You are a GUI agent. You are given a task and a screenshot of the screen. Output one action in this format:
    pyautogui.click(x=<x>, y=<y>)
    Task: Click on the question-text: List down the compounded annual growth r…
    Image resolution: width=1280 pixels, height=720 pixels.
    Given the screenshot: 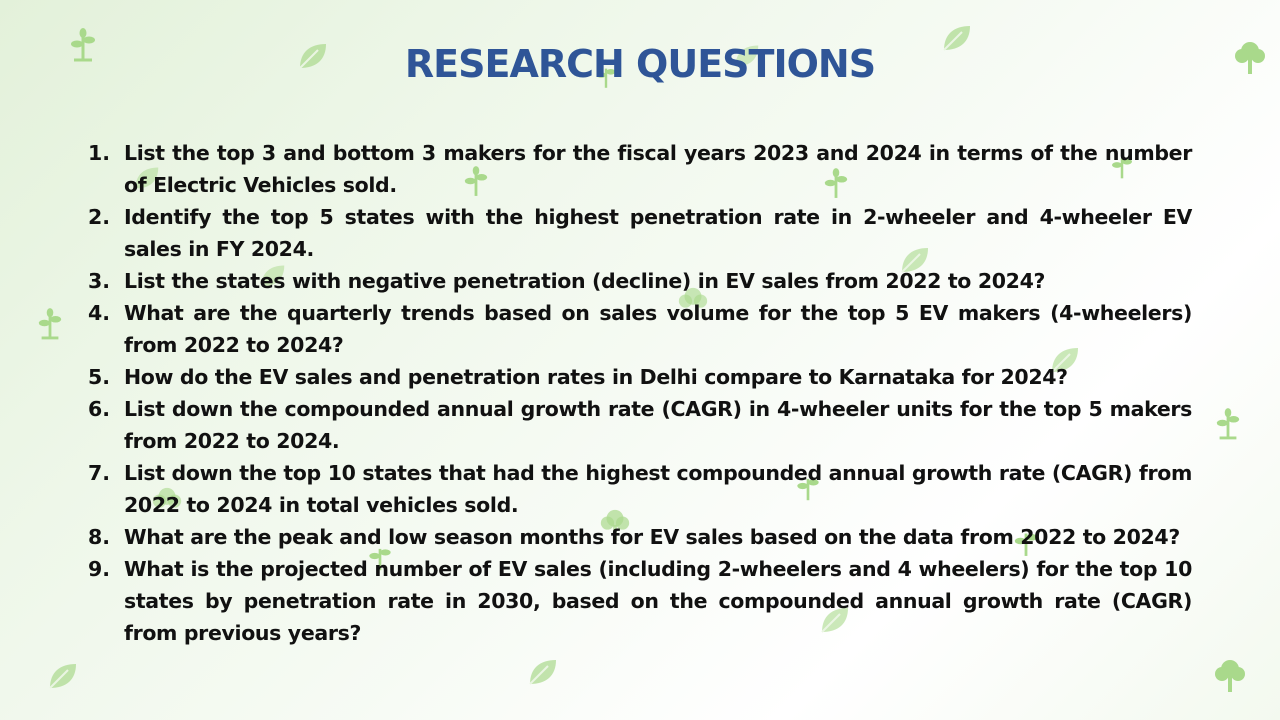 What is the action you would take?
    pyautogui.click(x=658, y=425)
    